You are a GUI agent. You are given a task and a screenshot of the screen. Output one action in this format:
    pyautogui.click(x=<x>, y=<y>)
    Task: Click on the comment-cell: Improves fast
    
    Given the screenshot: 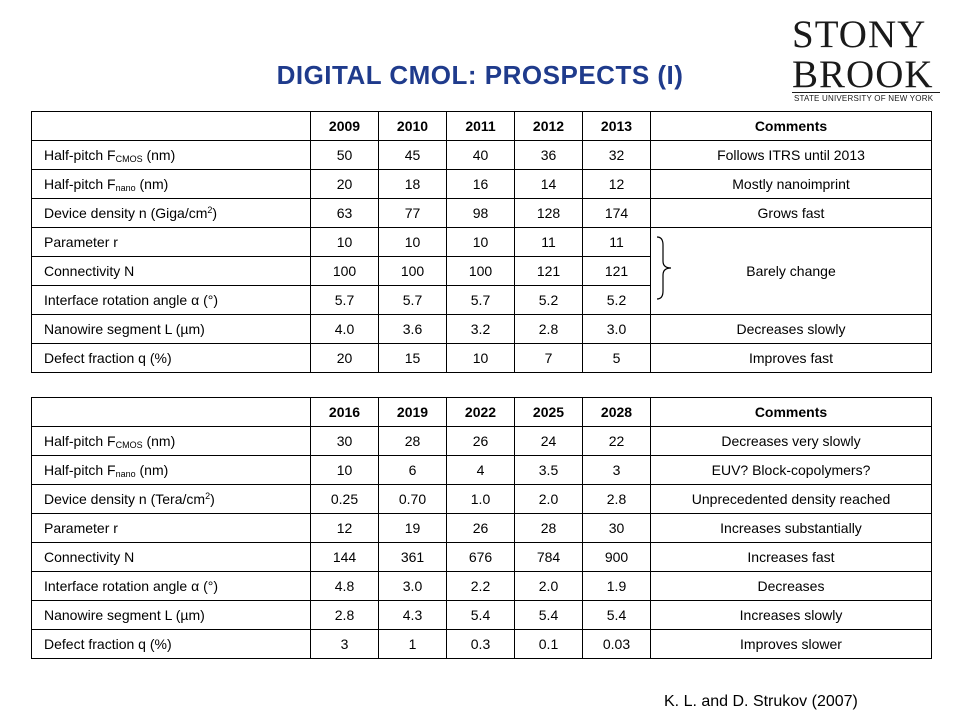 What is the action you would take?
    pyautogui.click(x=791, y=358)
    